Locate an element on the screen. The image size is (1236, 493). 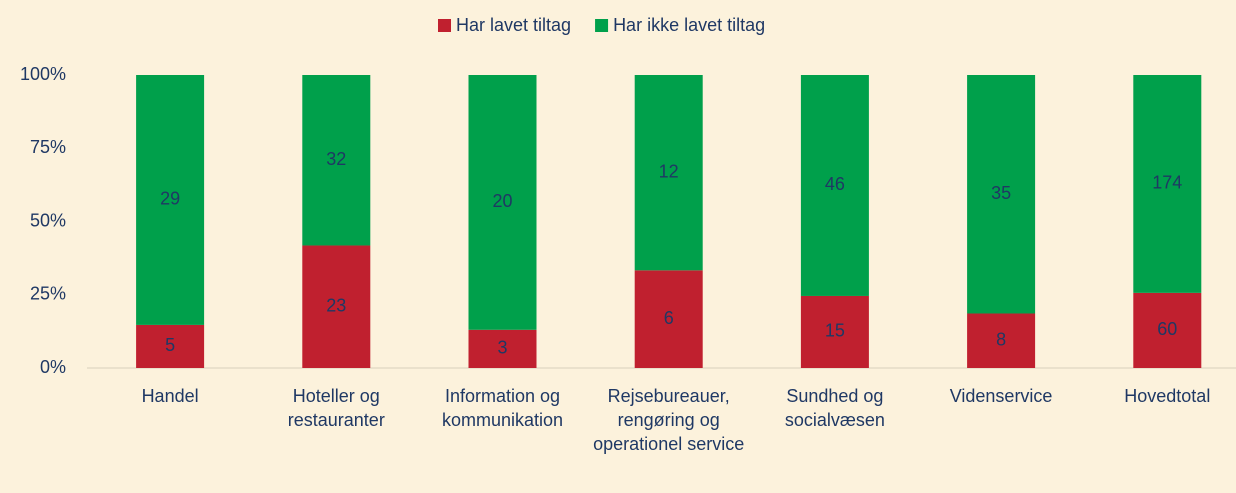
data-label: 20 is located at coordinates (502, 201).